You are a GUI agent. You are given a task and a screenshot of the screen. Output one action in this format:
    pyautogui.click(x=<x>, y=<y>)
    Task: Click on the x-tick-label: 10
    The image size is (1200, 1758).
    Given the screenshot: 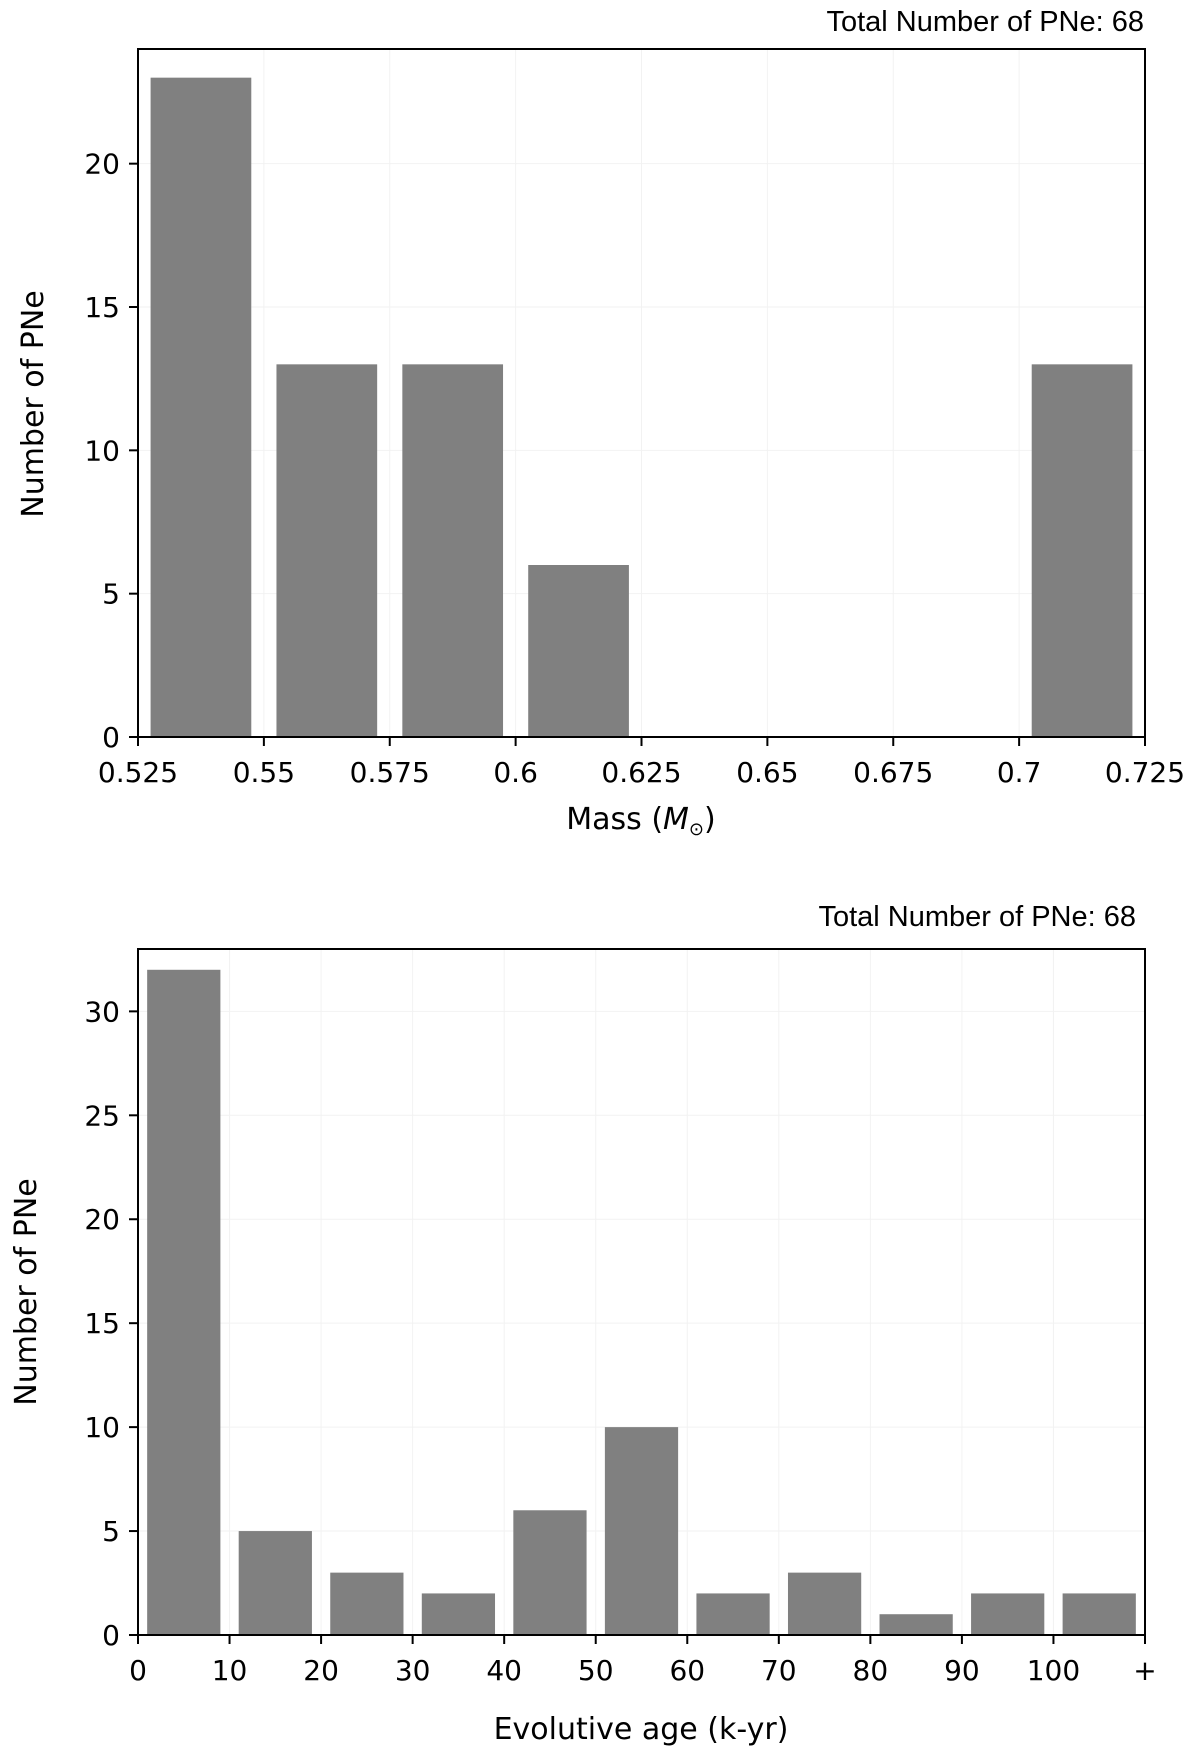 What is the action you would take?
    pyautogui.click(x=230, y=1670)
    